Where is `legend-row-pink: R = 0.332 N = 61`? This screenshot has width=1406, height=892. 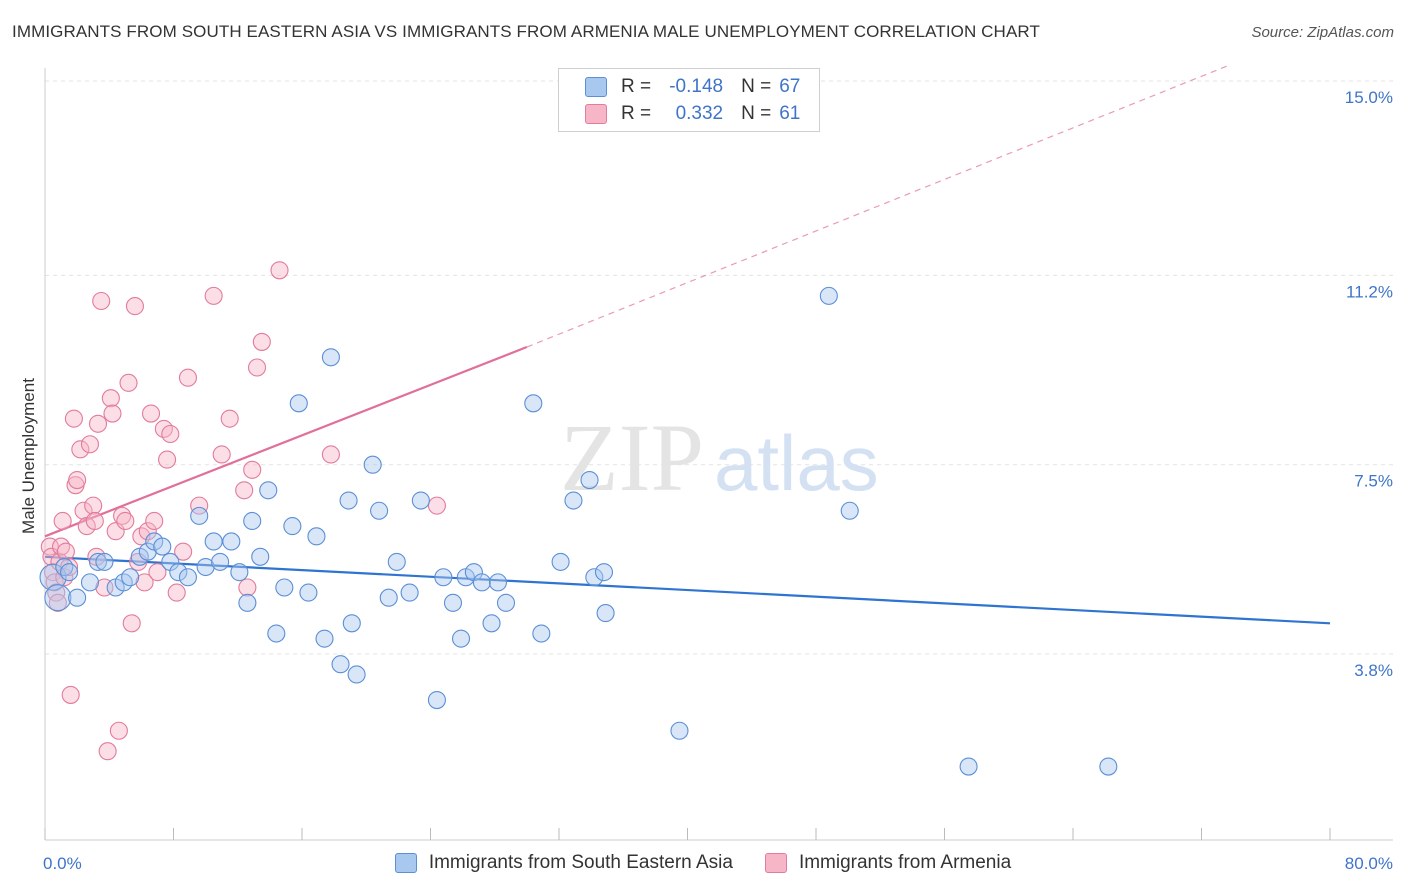
legend-row-pink: R = 0.332 N = 61 is located at coordinates (692, 114).